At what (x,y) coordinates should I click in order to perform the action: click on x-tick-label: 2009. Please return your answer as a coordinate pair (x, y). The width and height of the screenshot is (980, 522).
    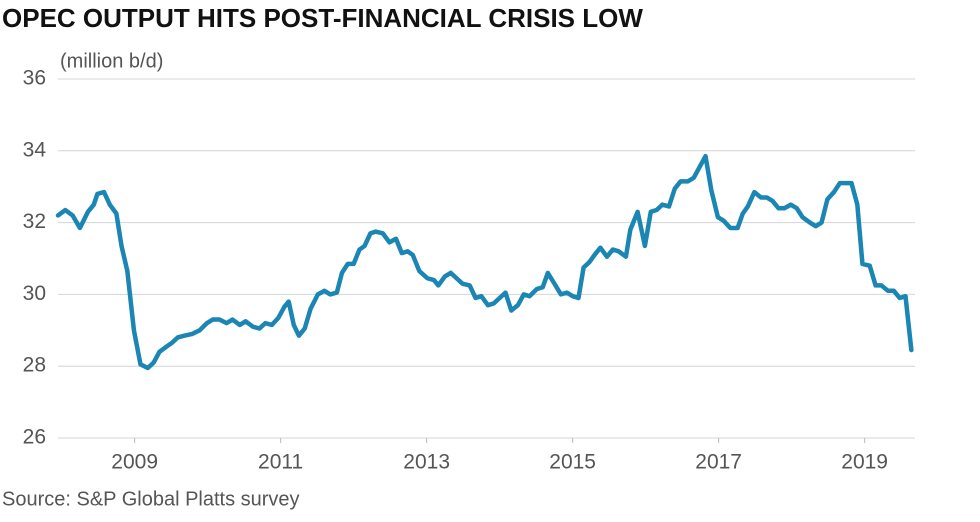
    Looking at the image, I should click on (134, 462).